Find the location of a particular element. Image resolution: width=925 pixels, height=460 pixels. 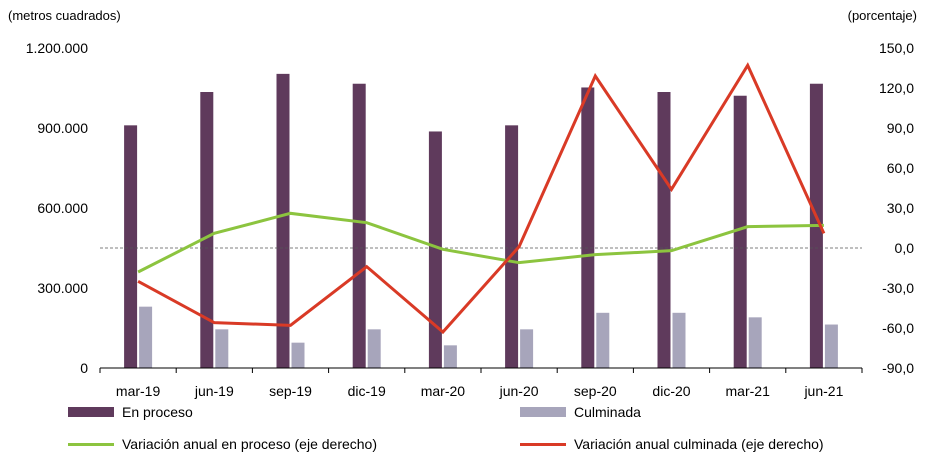

x-tick-label: dic-20 is located at coordinates (671, 391).